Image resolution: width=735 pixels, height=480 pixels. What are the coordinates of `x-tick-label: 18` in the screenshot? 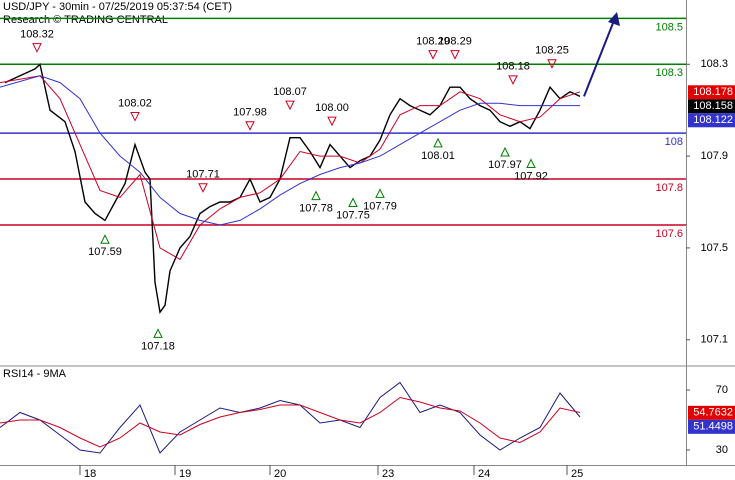 It's located at (90, 474).